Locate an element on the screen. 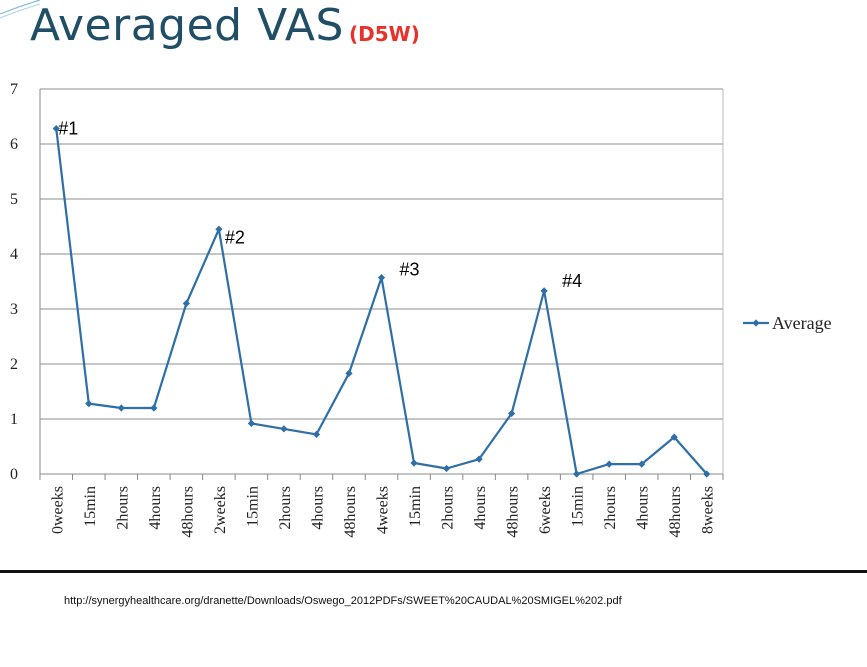 This screenshot has width=867, height=667. y-tick-label: 6 is located at coordinates (14, 144).